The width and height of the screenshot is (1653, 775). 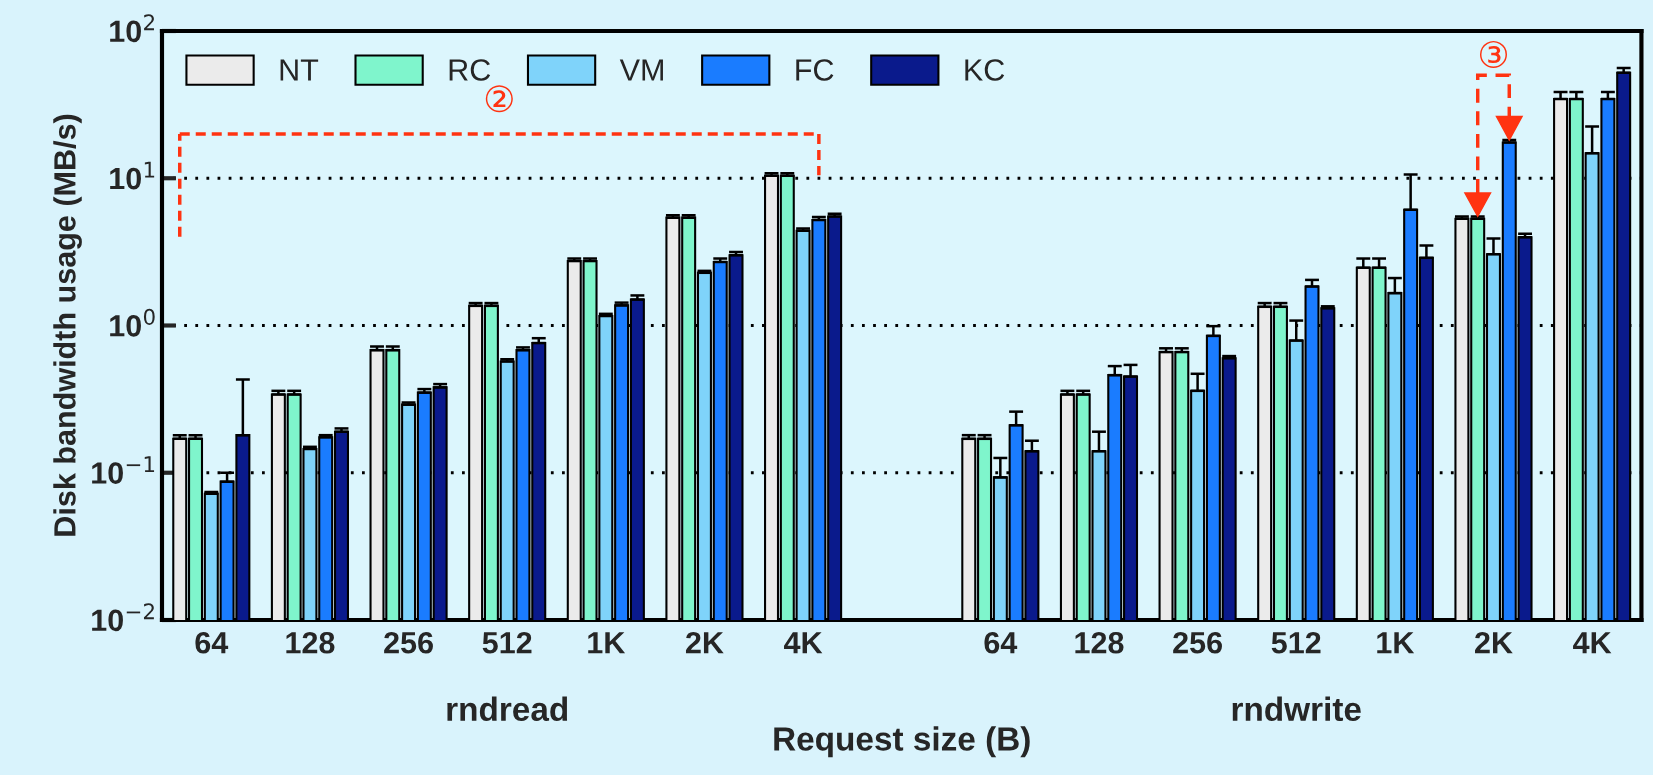 I want to click on x-axis-title: Request size (B), so click(x=902, y=742).